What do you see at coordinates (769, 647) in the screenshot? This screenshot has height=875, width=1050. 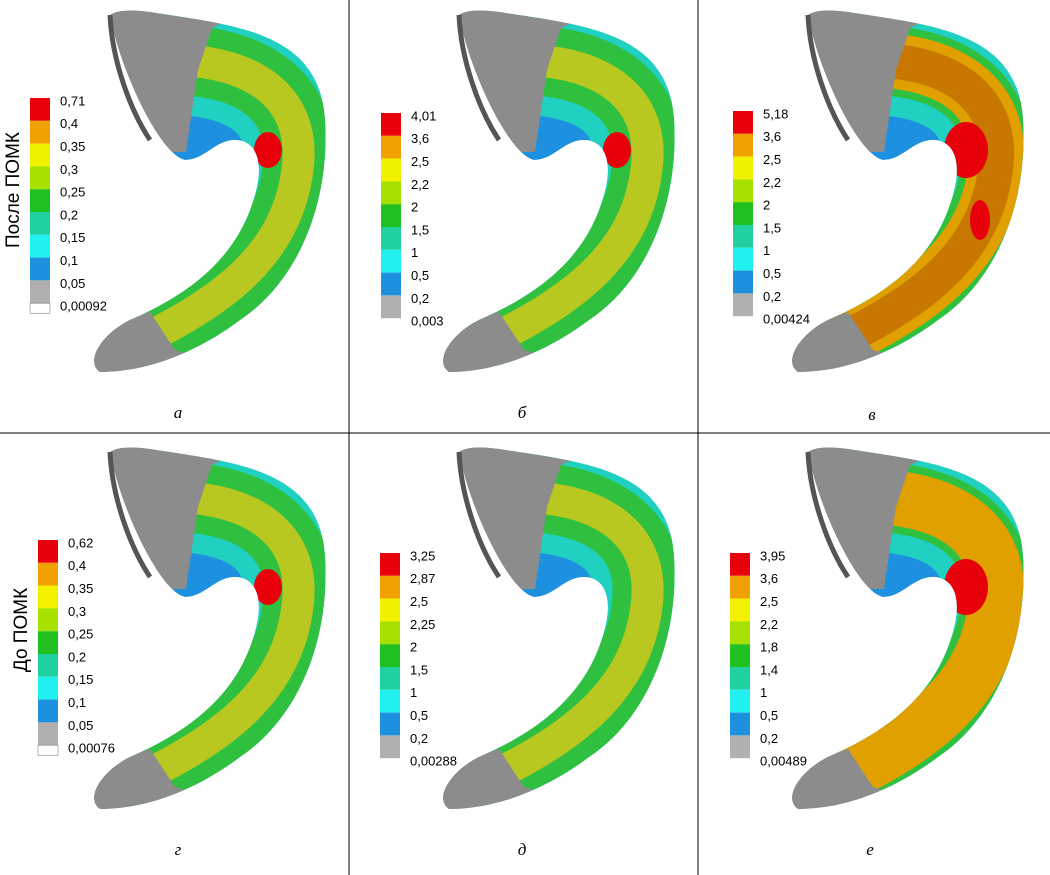 I see `legend-label: 1,8` at bounding box center [769, 647].